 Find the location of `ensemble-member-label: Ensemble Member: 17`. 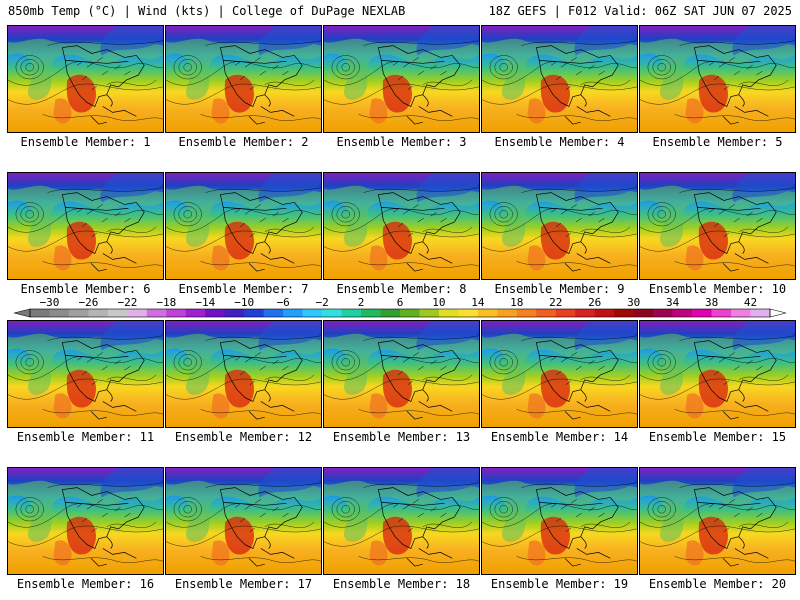

ensemble-member-label: Ensemble Member: 17 is located at coordinates (243, 584).